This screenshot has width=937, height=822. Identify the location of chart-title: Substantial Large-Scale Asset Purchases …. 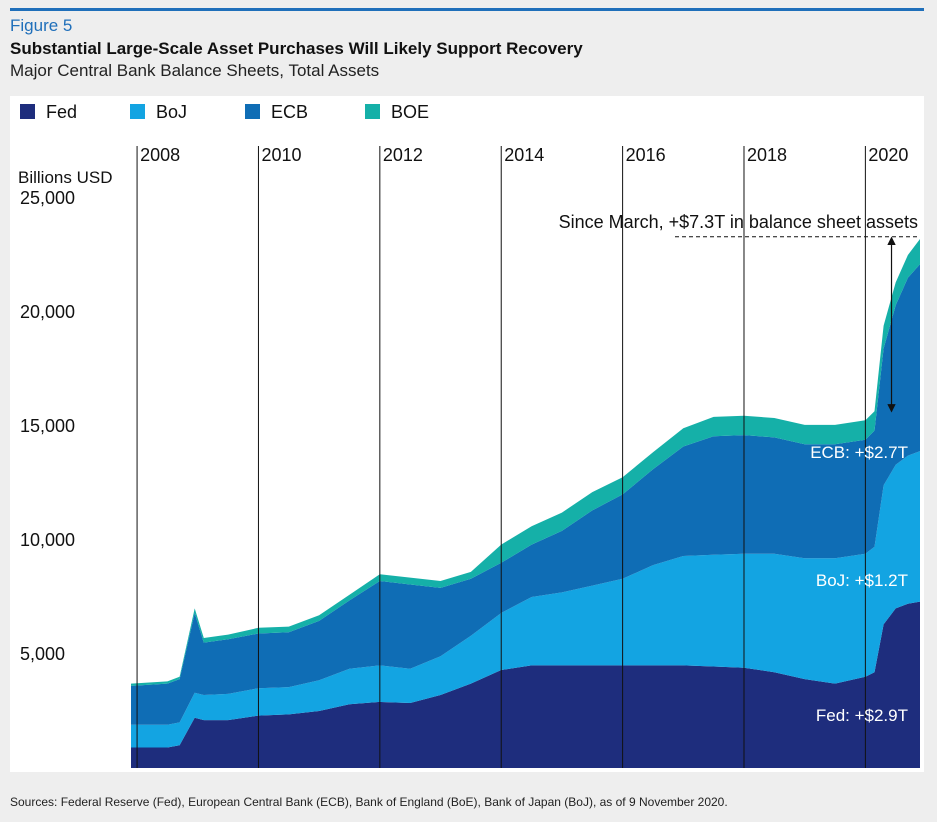
(296, 48).